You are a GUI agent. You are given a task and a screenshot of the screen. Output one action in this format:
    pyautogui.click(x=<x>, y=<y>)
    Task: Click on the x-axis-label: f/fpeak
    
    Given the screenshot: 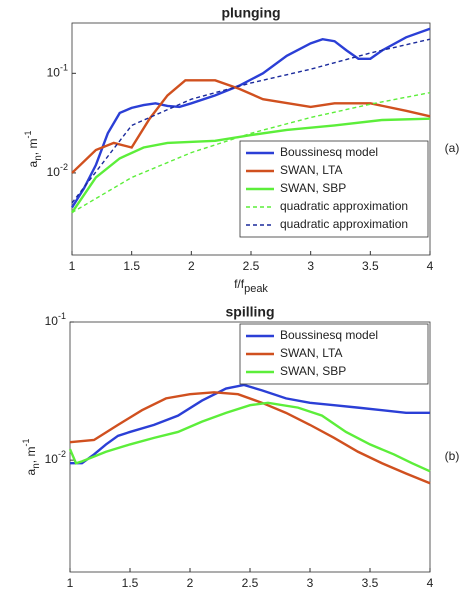 What is the action you would take?
    pyautogui.click(x=251, y=286)
    